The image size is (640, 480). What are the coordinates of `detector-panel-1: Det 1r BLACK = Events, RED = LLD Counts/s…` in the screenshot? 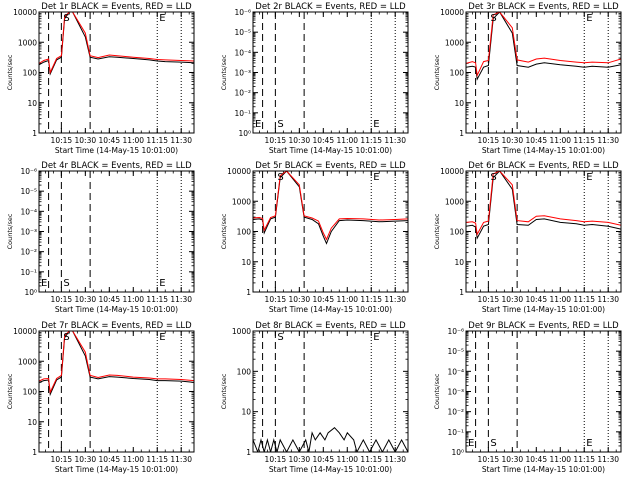 It's located at (100, 78).